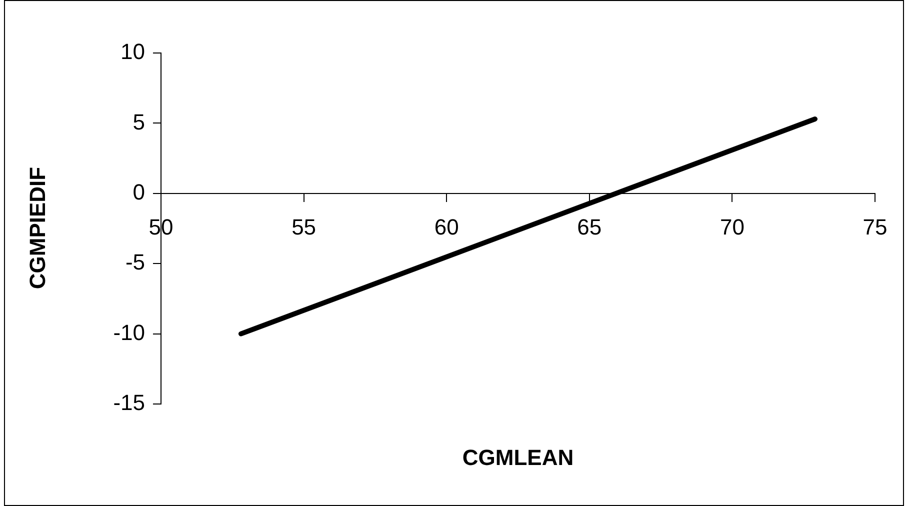  What do you see at coordinates (129, 403) in the screenshot?
I see `y-tick-label: -15` at bounding box center [129, 403].